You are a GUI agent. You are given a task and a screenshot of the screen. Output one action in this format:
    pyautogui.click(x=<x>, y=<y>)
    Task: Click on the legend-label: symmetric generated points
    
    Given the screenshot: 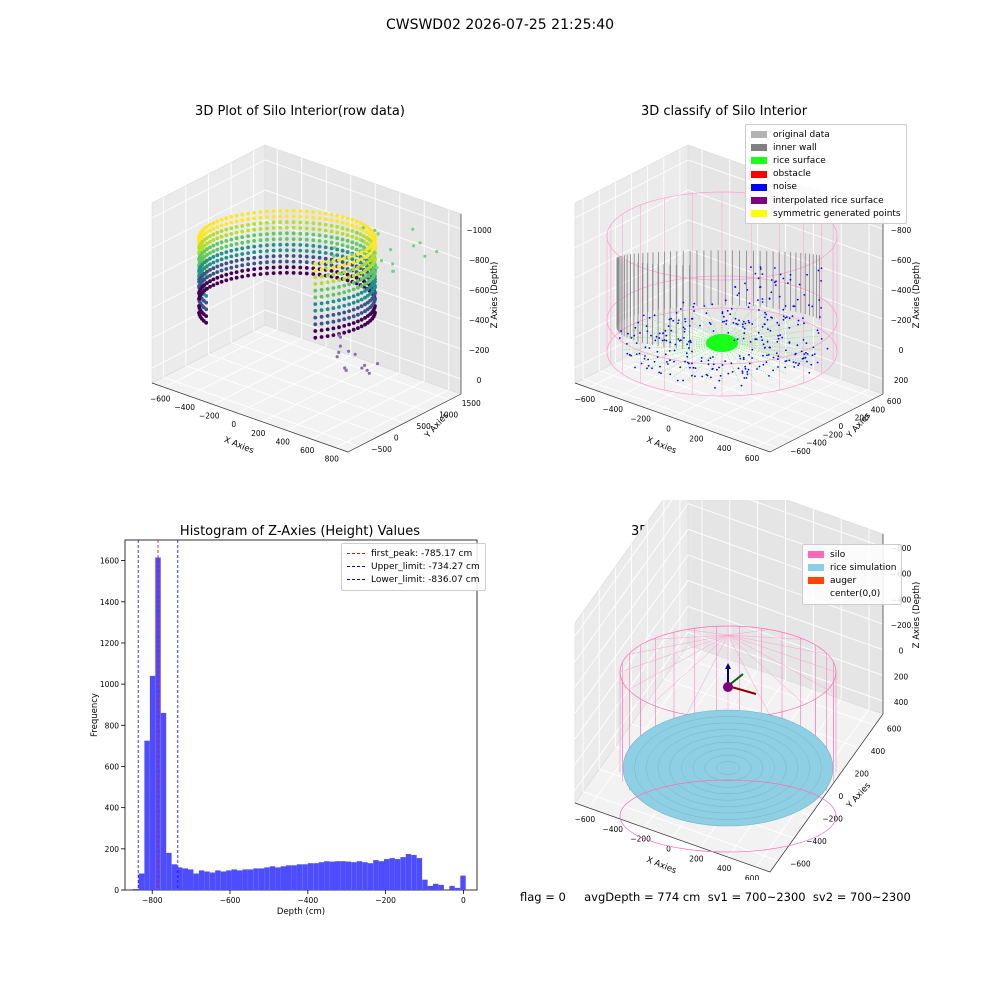 What is the action you would take?
    pyautogui.click(x=837, y=213)
    